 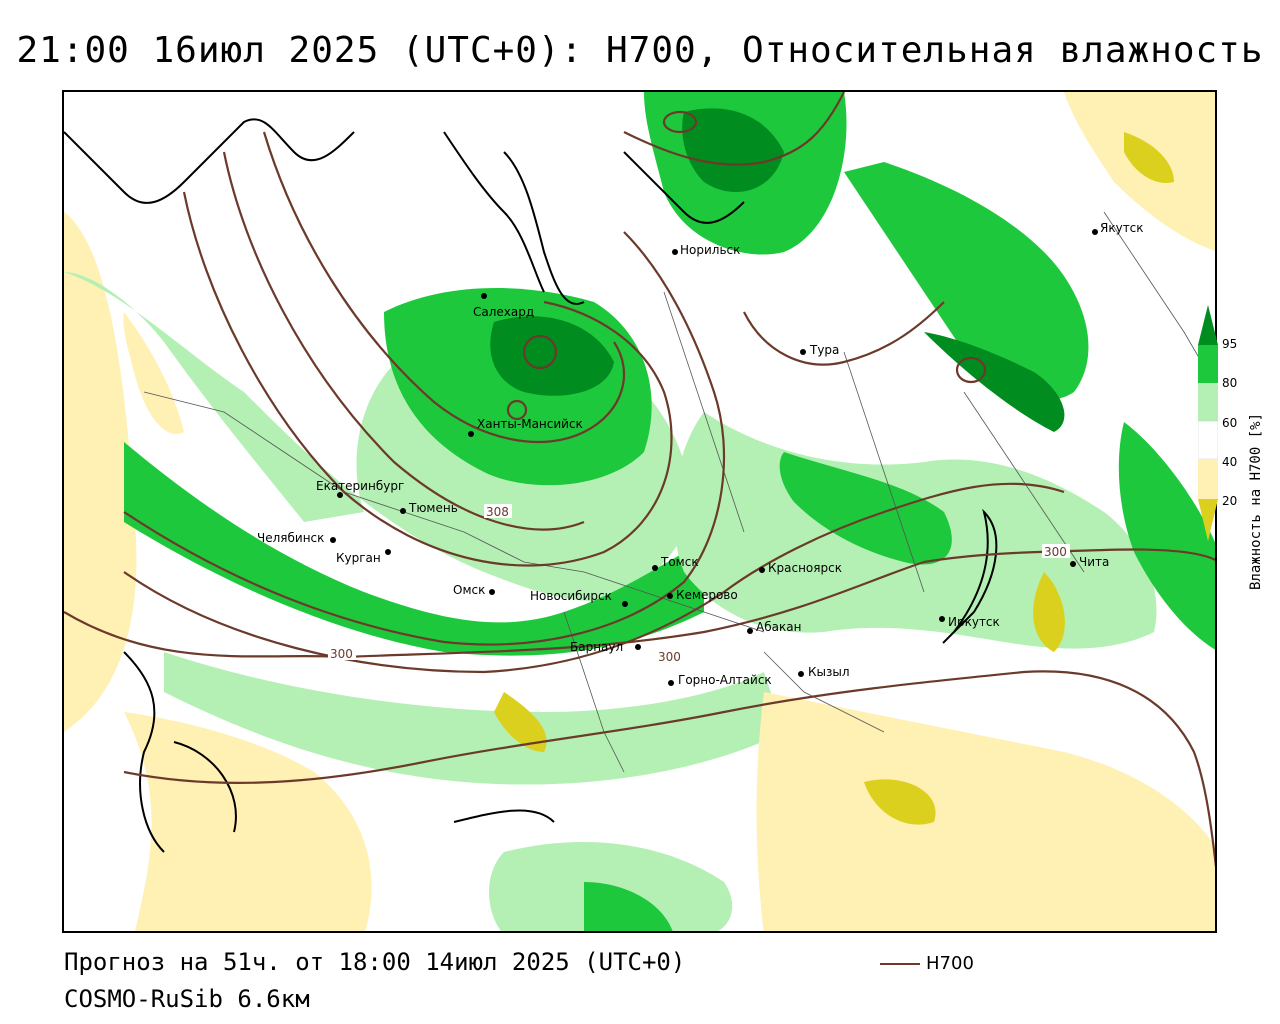 What do you see at coordinates (1122, 228) in the screenshot?
I see `city-label: Якутск` at bounding box center [1122, 228].